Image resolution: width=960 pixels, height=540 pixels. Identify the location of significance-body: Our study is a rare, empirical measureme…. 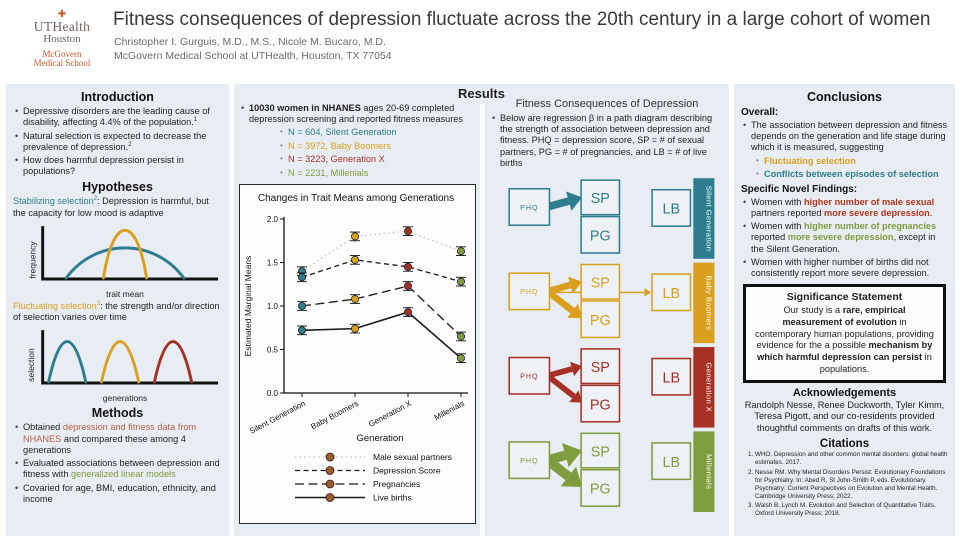
(844, 340).